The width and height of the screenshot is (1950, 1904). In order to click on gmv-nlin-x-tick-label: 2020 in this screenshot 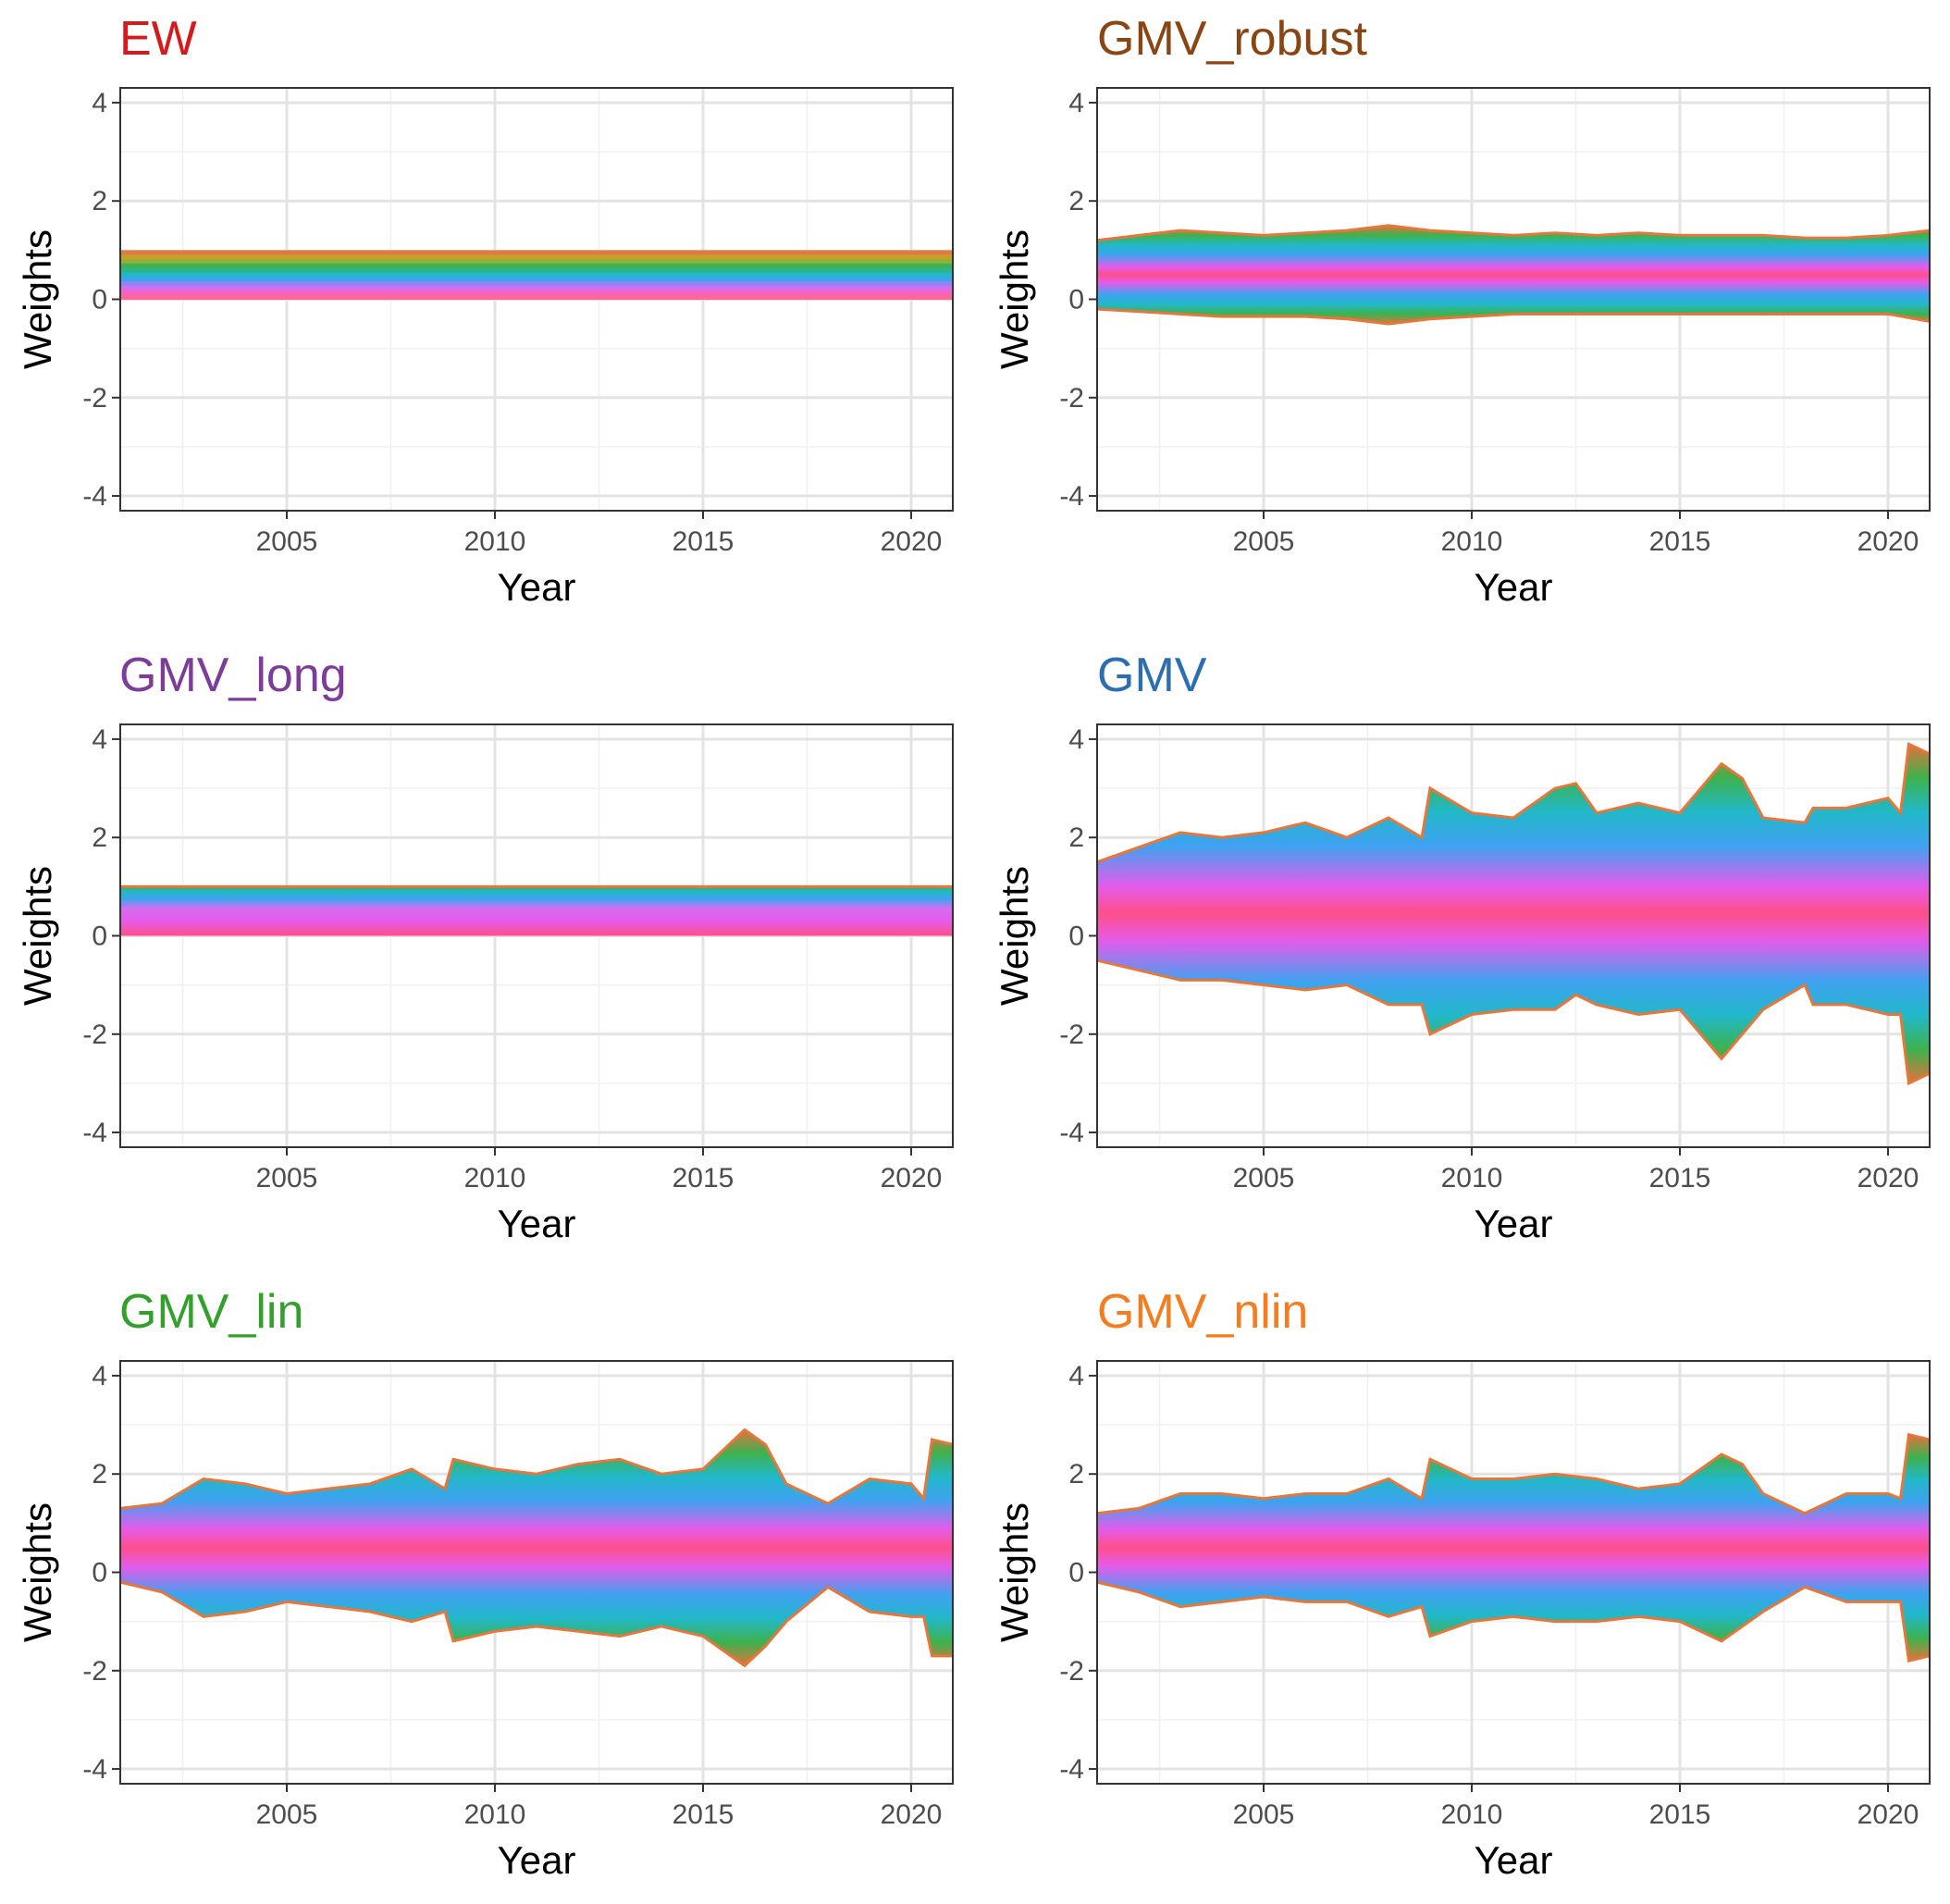, I will do `click(1888, 1814)`.